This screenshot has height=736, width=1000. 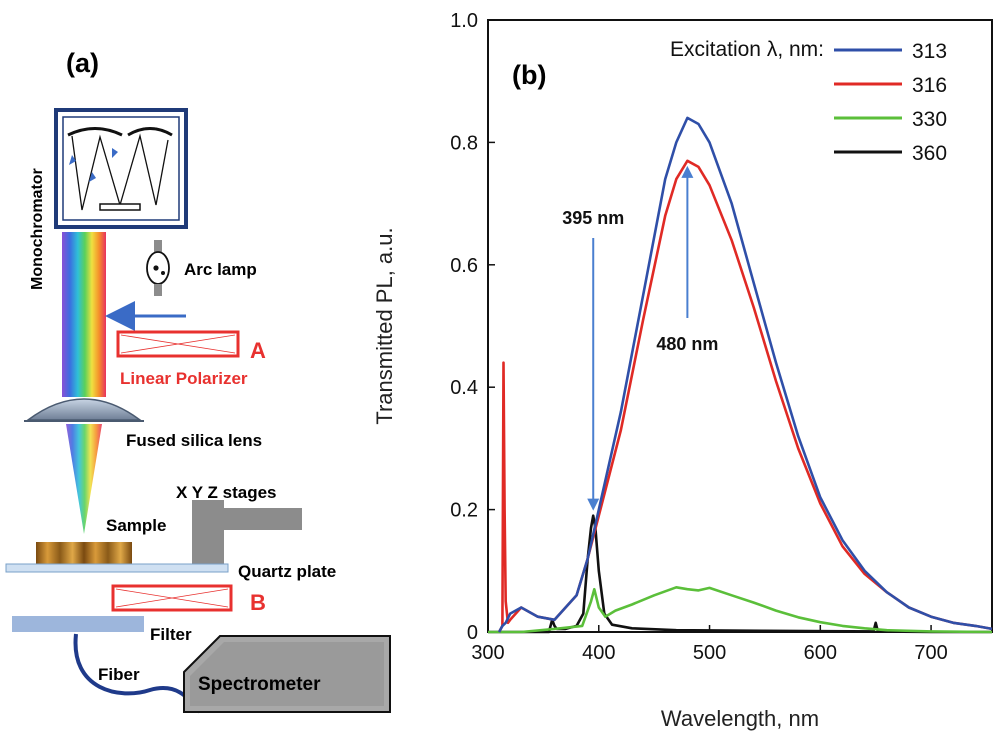 What do you see at coordinates (529, 75) in the screenshot?
I see `panel-b-label: (b)` at bounding box center [529, 75].